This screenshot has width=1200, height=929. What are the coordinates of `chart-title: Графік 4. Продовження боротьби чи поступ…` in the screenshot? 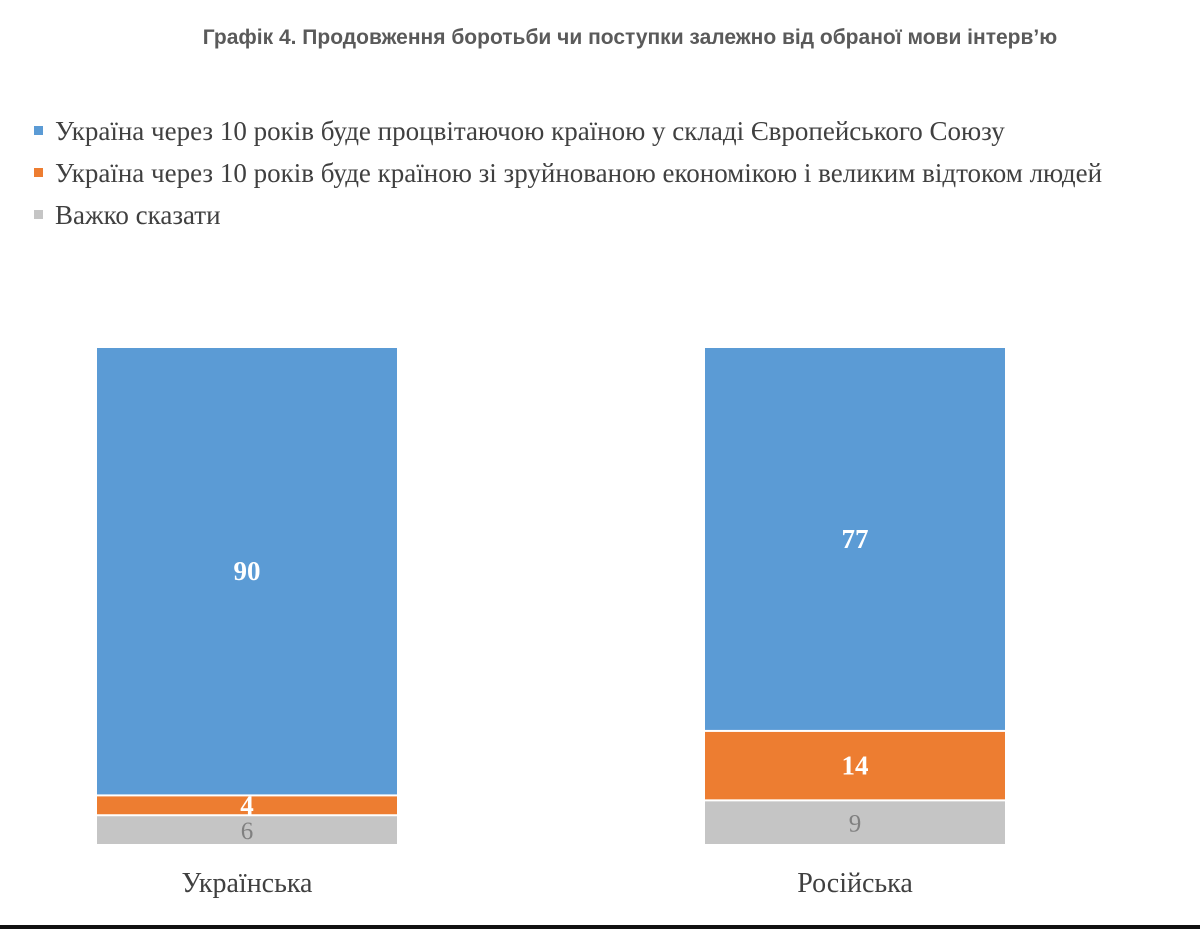 It's located at (630, 37).